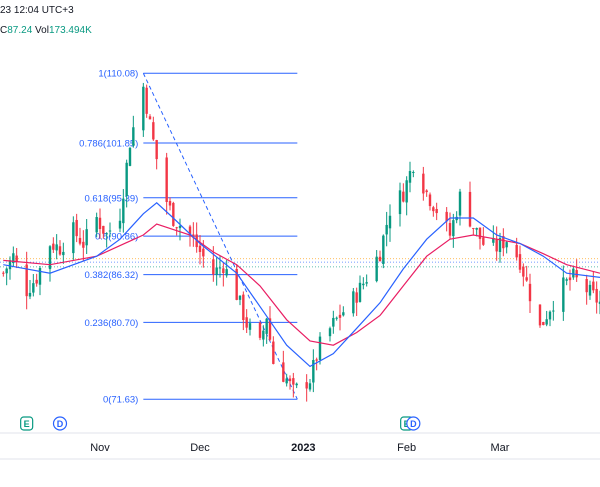 This screenshot has height=487, width=600. Describe the element at coordinates (500, 448) in the screenshot. I see `x-tick-label: Mar` at that location.